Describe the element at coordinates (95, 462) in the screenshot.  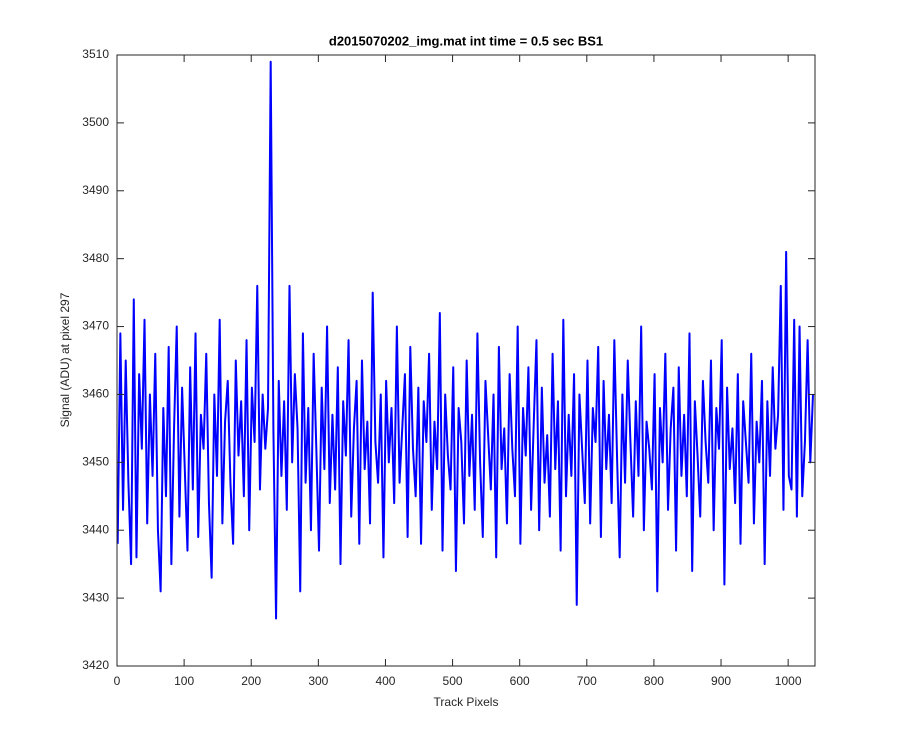
I see `y-tick-label: 3450` at that location.